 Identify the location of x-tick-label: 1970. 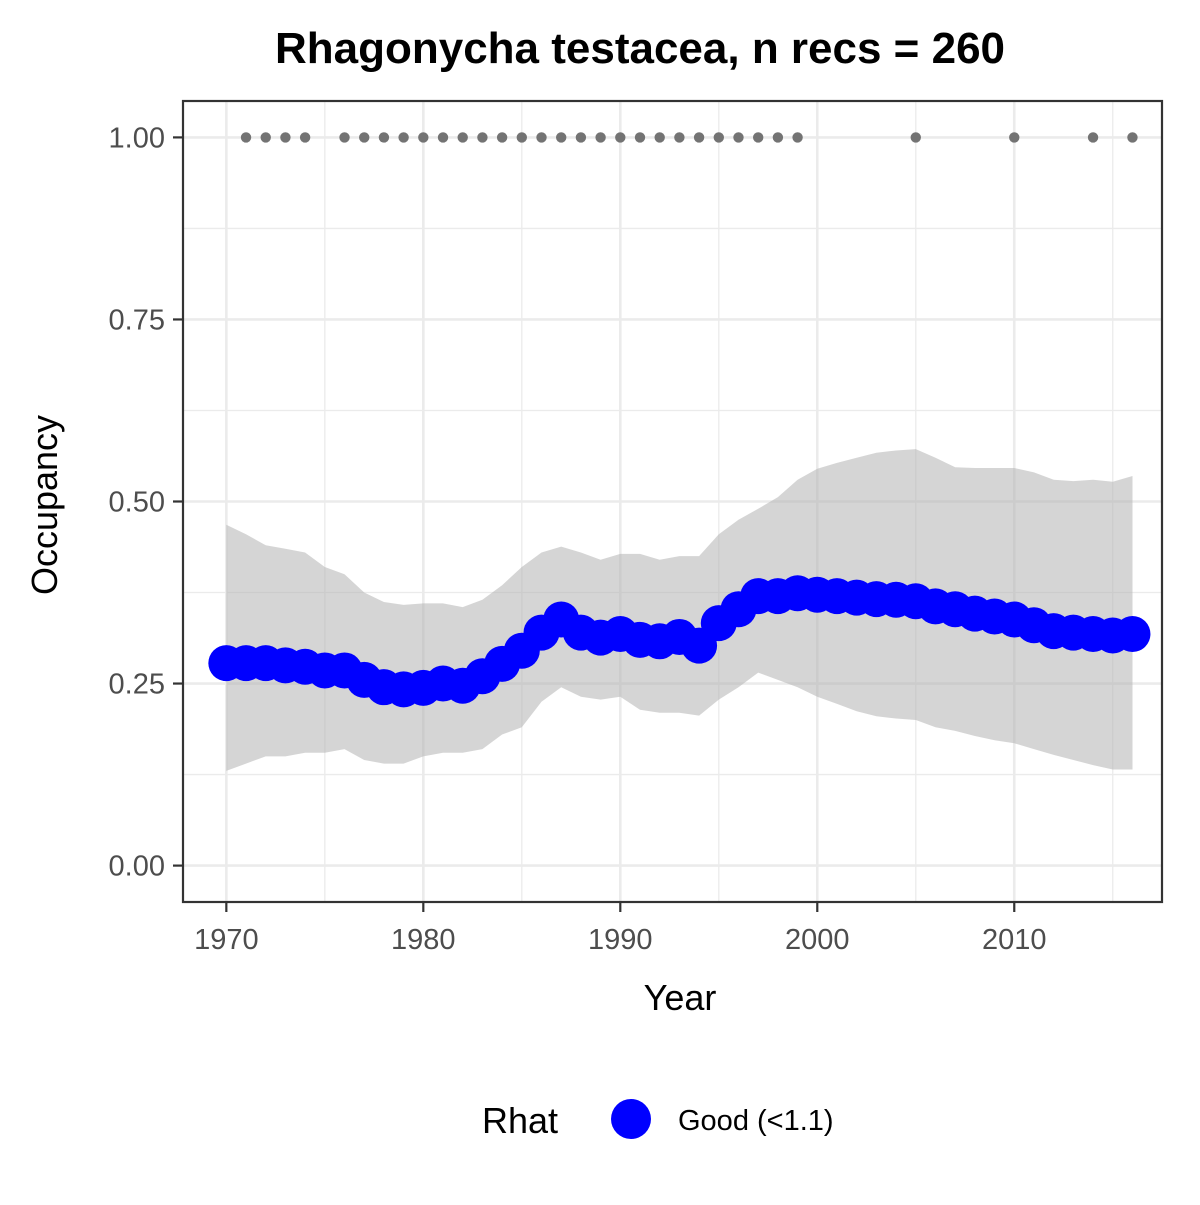
(226, 940).